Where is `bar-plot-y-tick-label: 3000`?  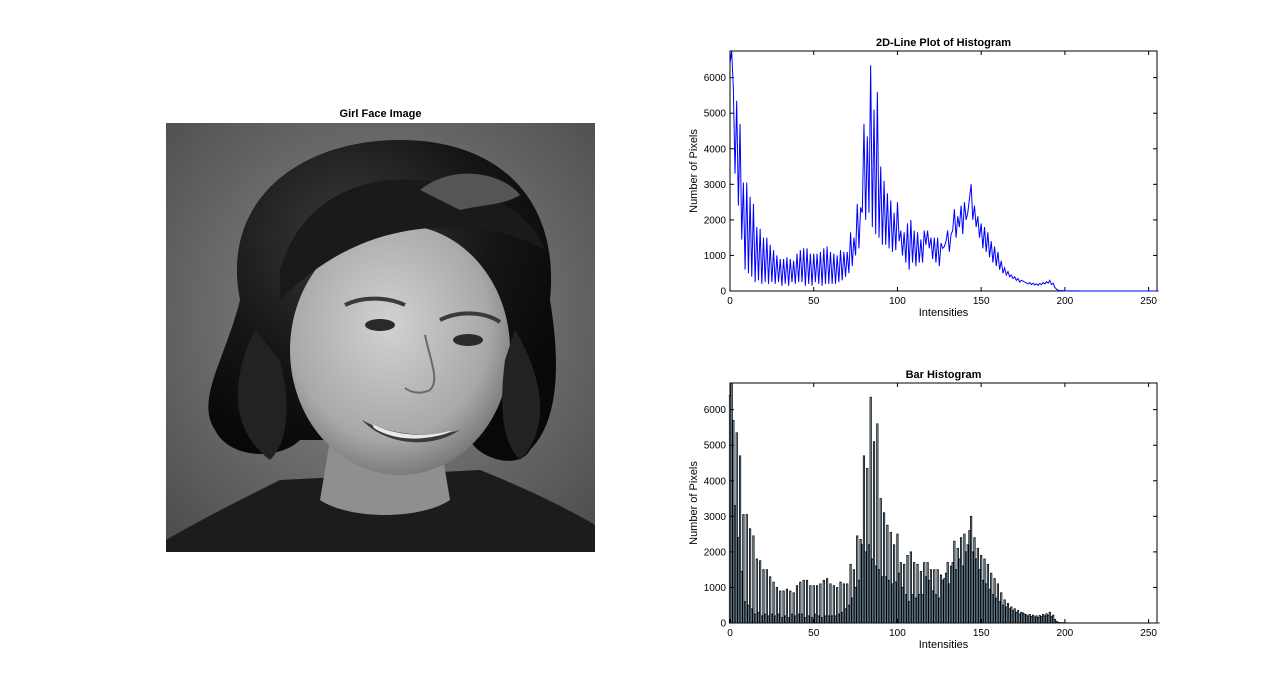 bar-plot-y-tick-label: 3000 is located at coordinates (715, 517).